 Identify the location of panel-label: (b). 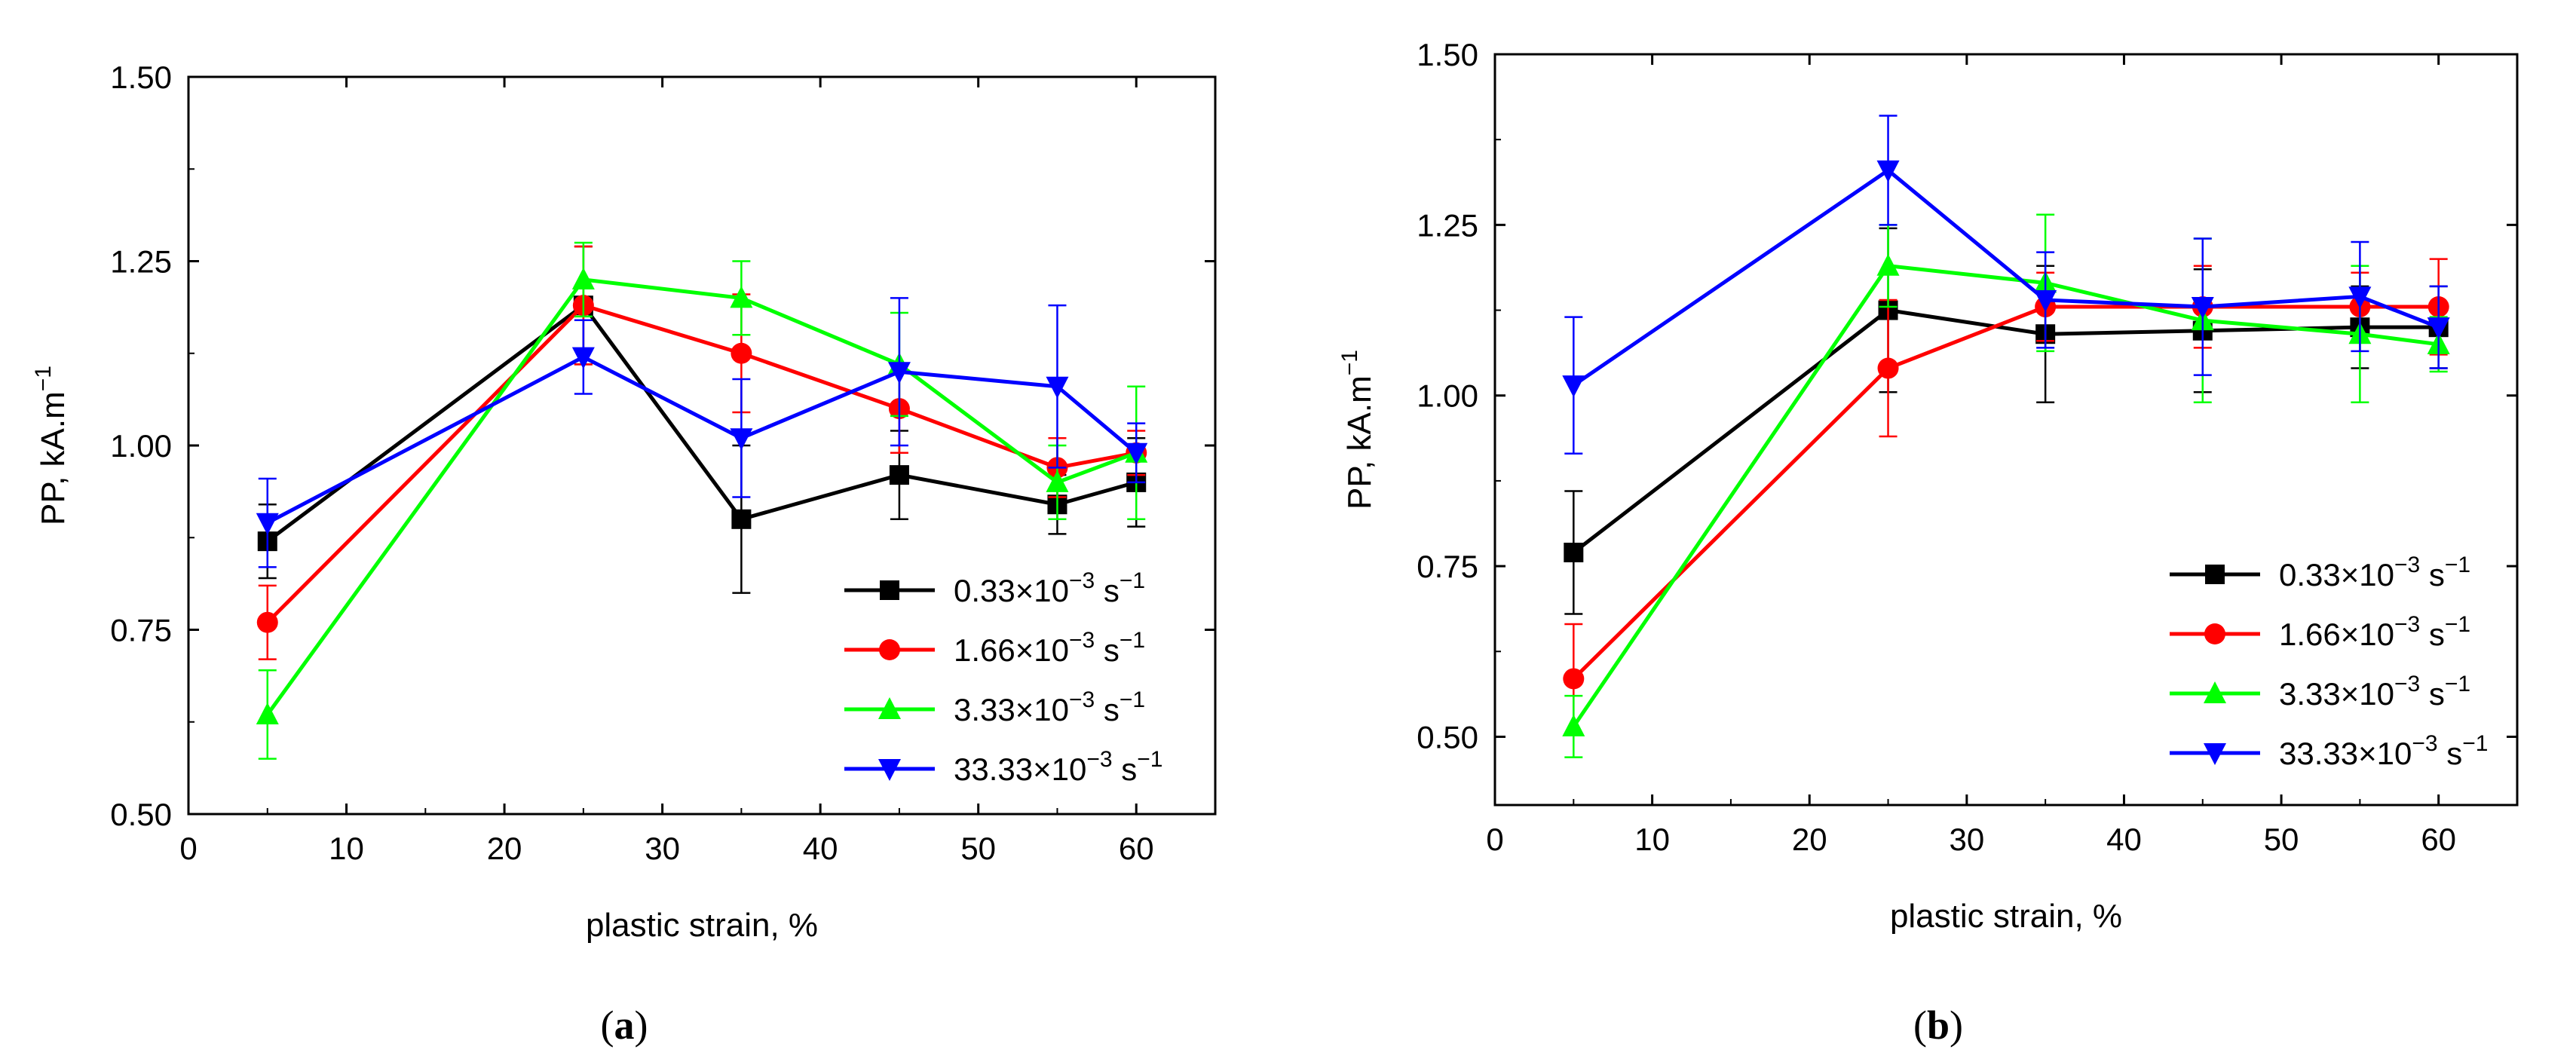
(1938, 1025).